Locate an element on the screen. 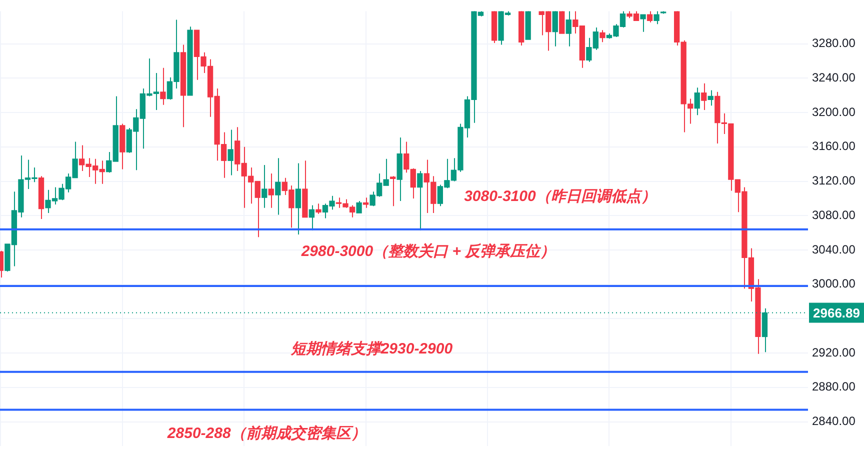  y-tick-label: 2880.00 is located at coordinates (834, 387).